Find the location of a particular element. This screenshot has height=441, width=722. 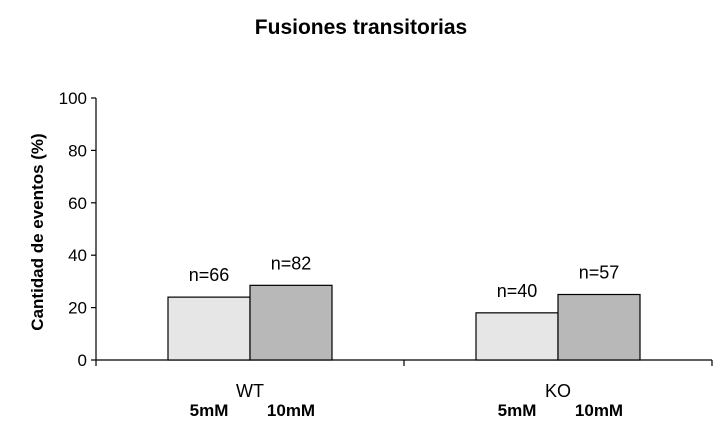

y-tick-label: 100 is located at coordinates (73, 98).